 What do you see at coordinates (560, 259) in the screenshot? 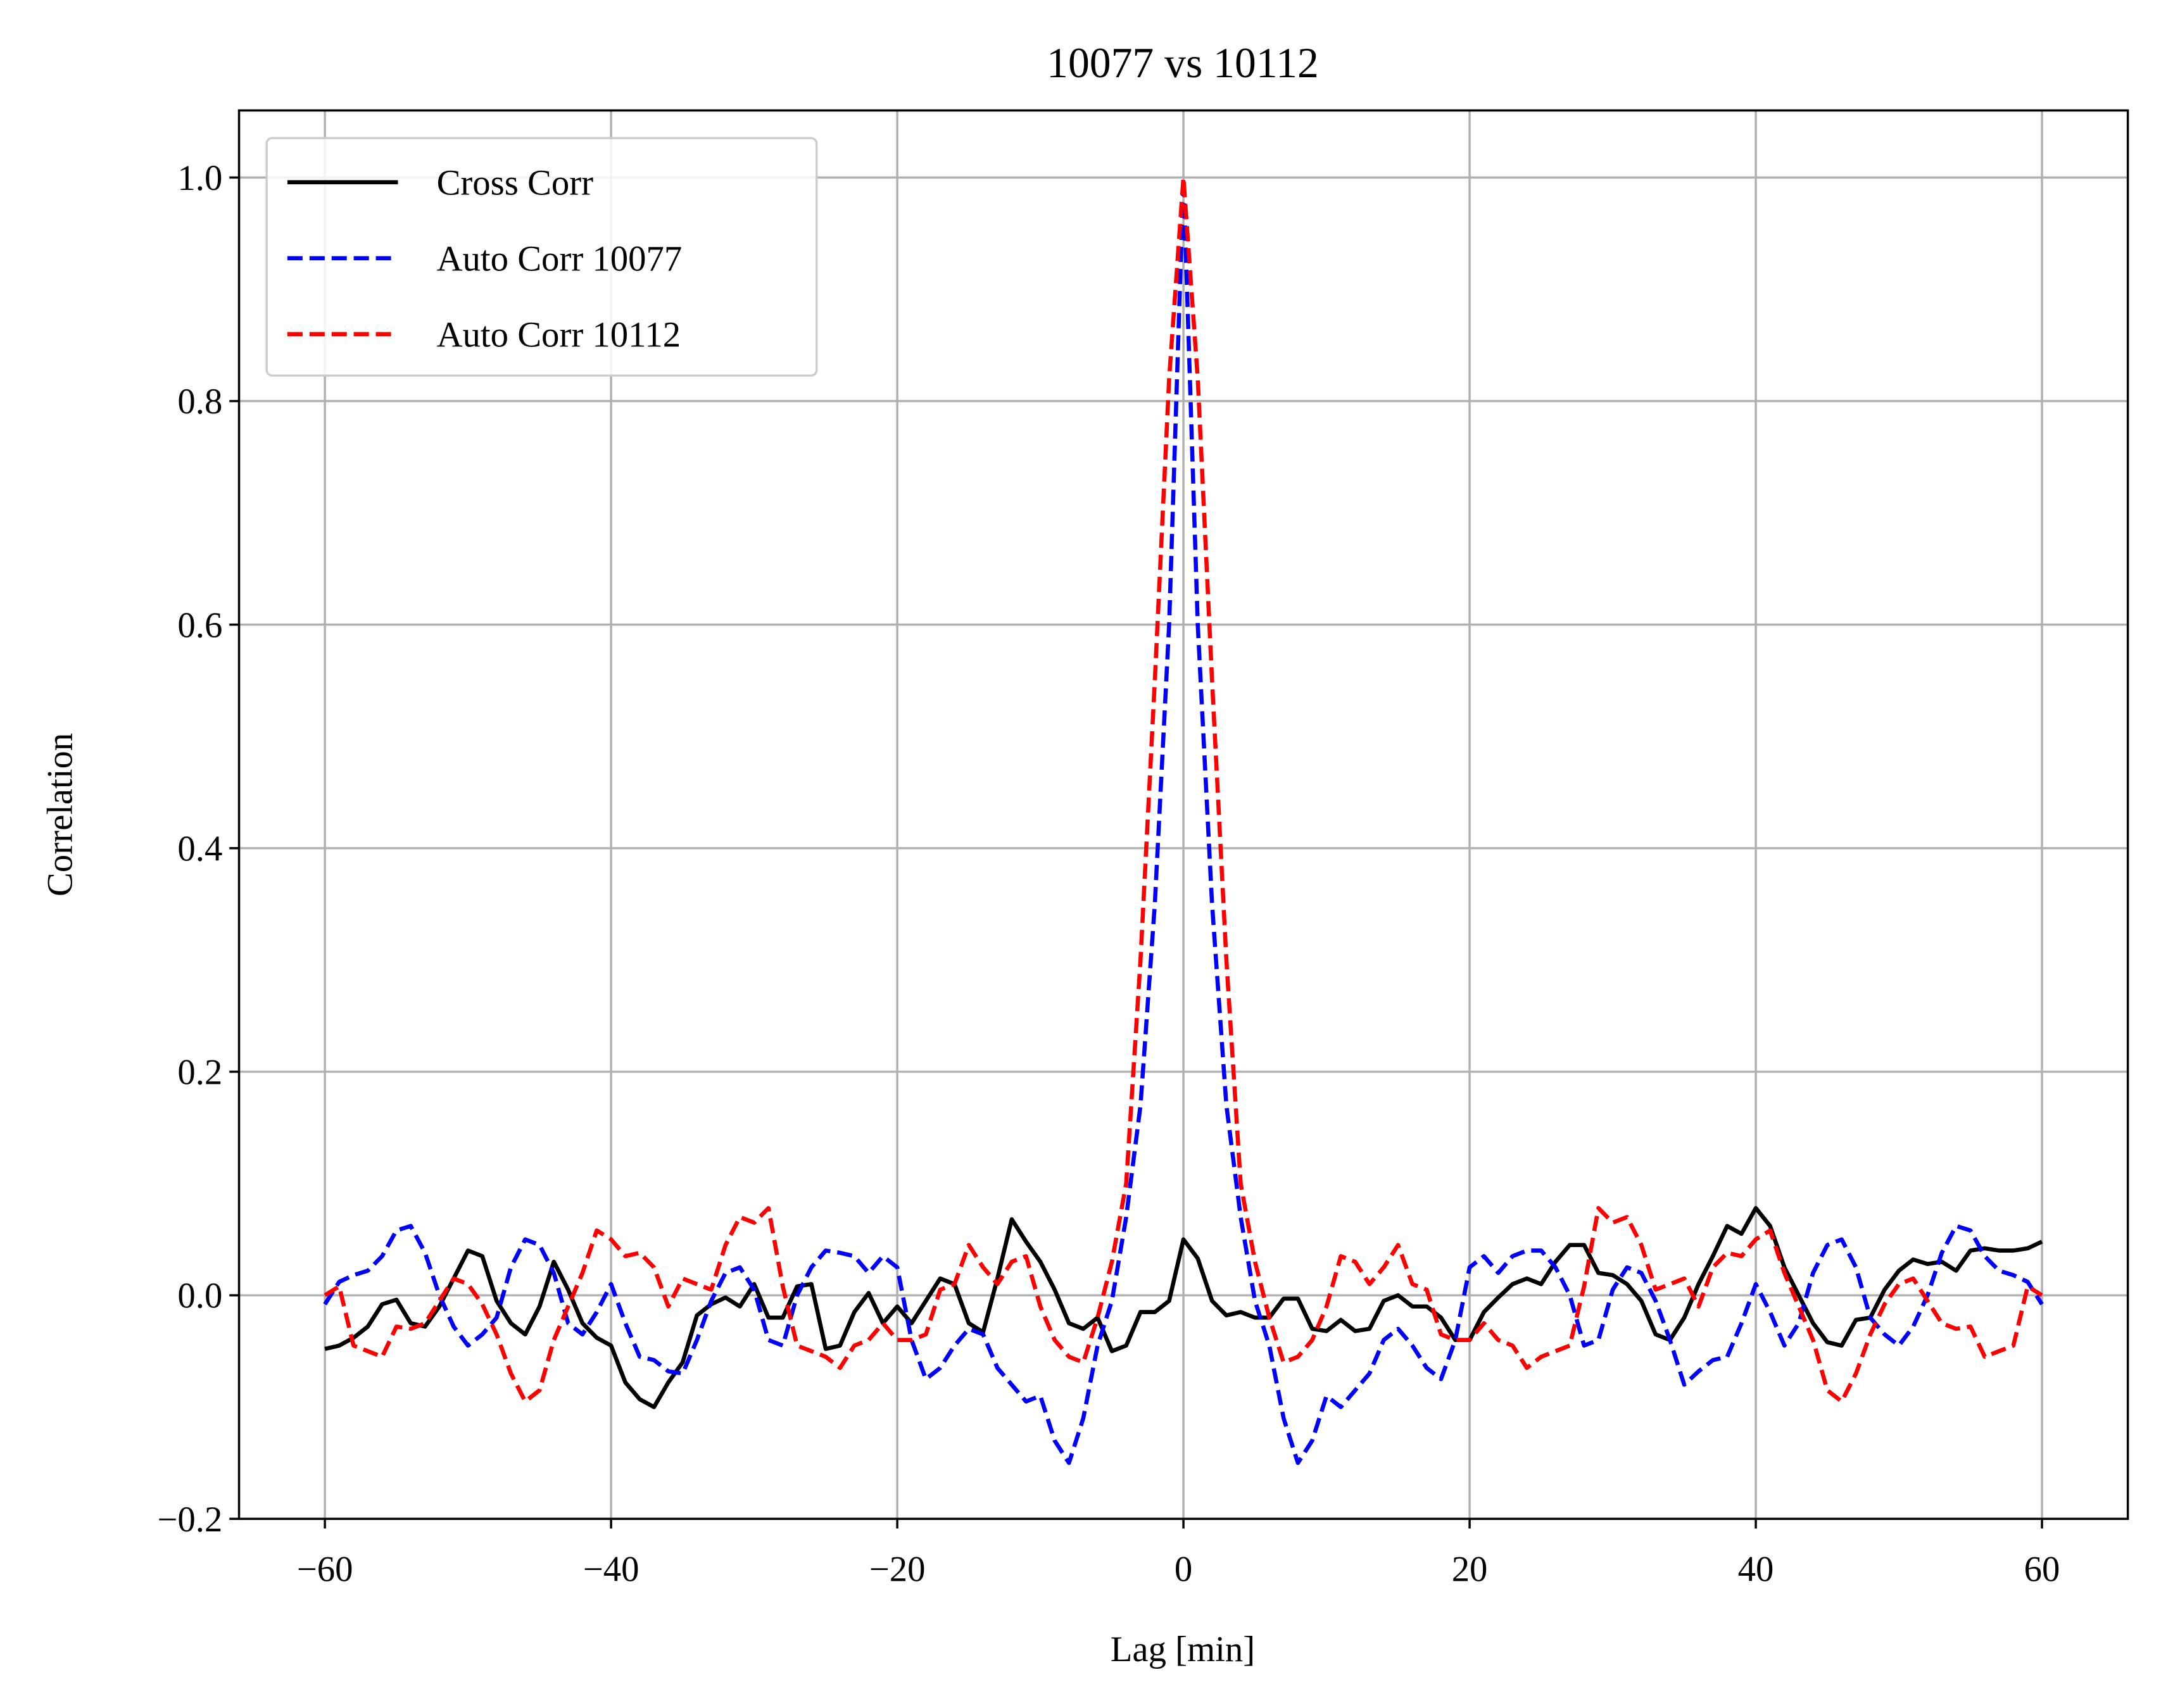
I see `legend-label: Auto Corr 10077` at bounding box center [560, 259].